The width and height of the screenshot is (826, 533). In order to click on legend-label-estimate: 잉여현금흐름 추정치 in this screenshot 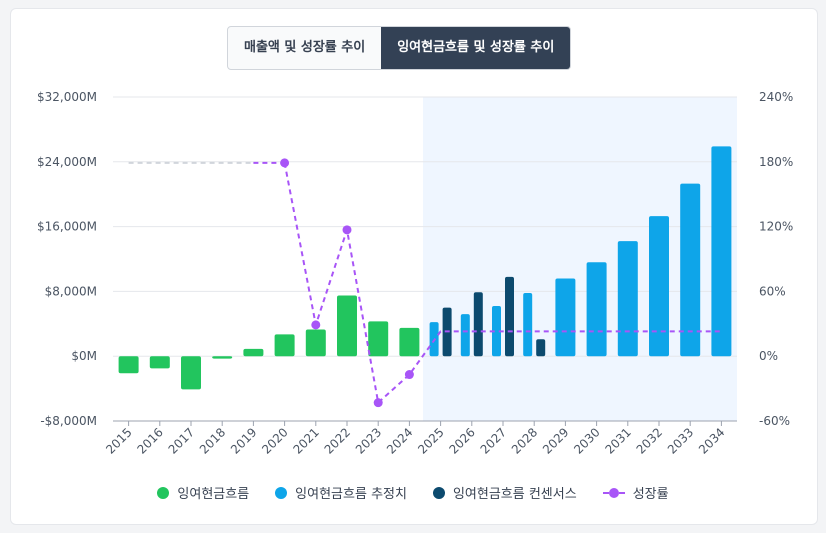, I will do `click(351, 494)`.